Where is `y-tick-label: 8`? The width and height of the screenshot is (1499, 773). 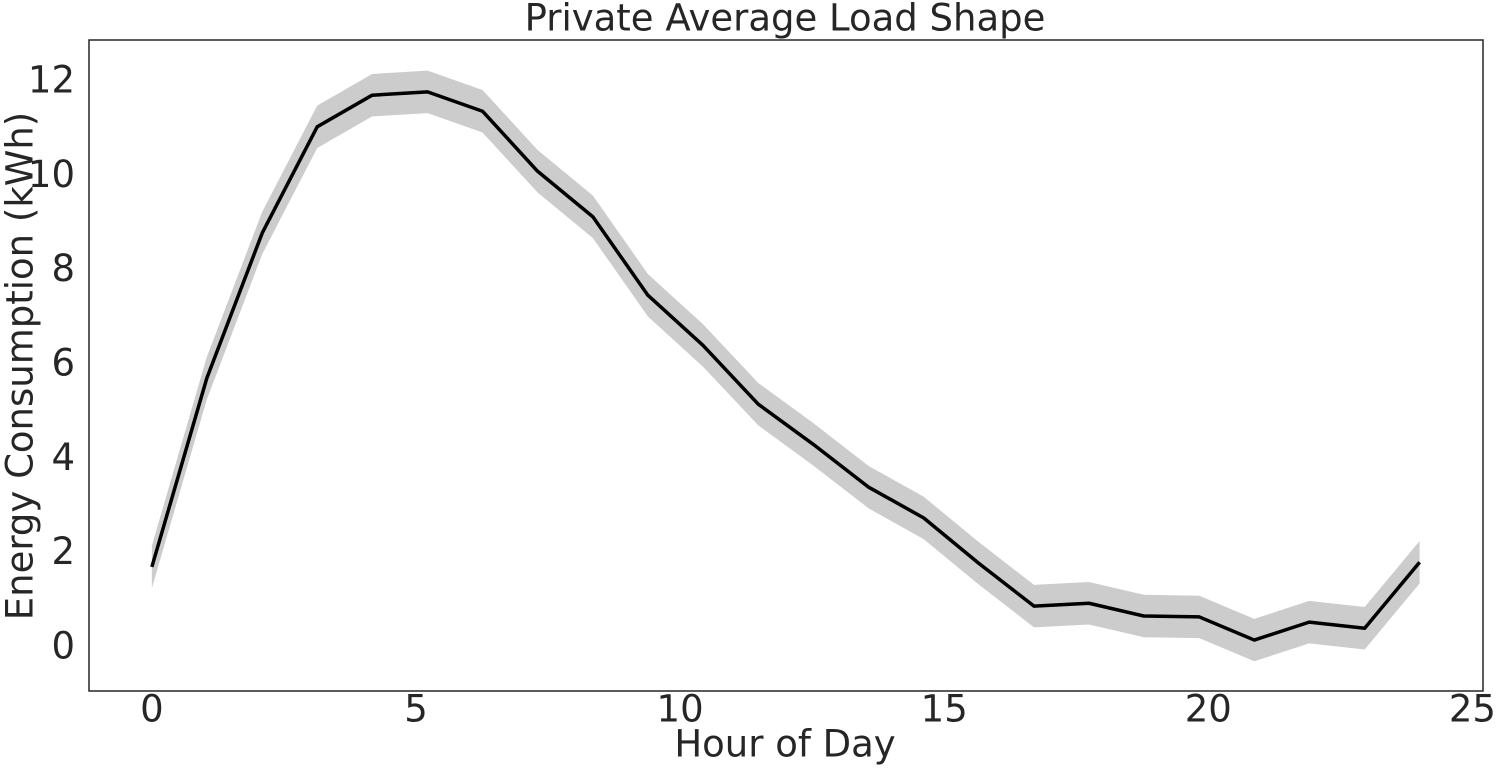
y-tick-label: 8 is located at coordinates (63, 268).